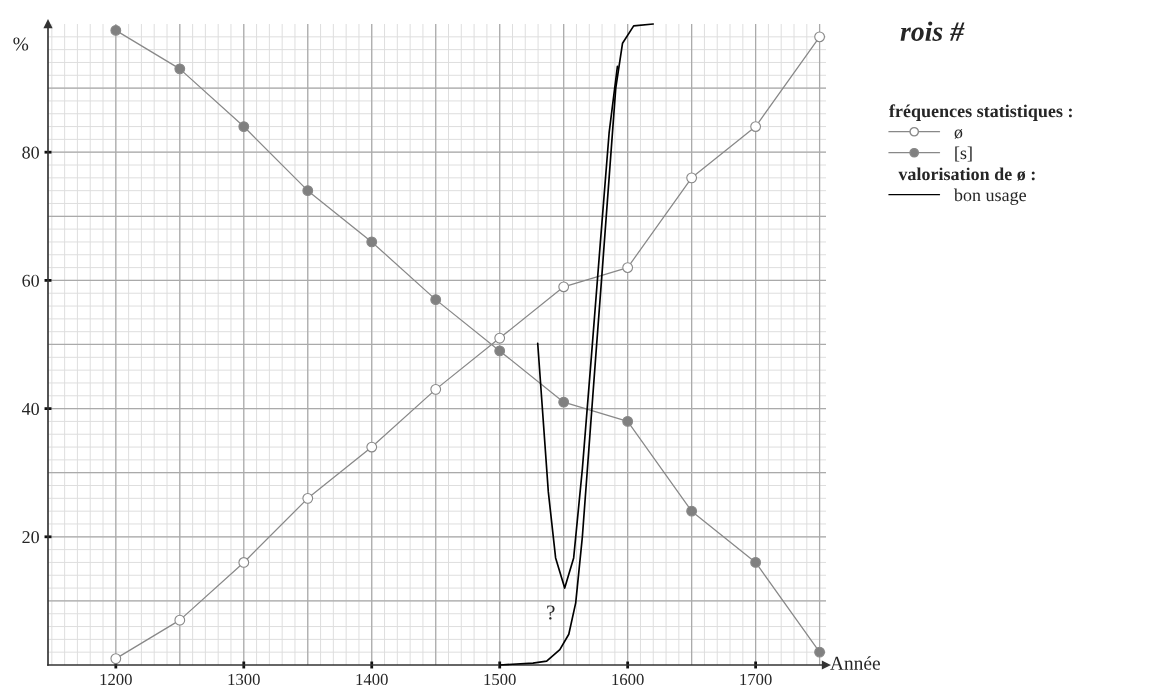 Image resolution: width=1155 pixels, height=699 pixels. What do you see at coordinates (932, 31) in the screenshot?
I see `text: rois #` at bounding box center [932, 31].